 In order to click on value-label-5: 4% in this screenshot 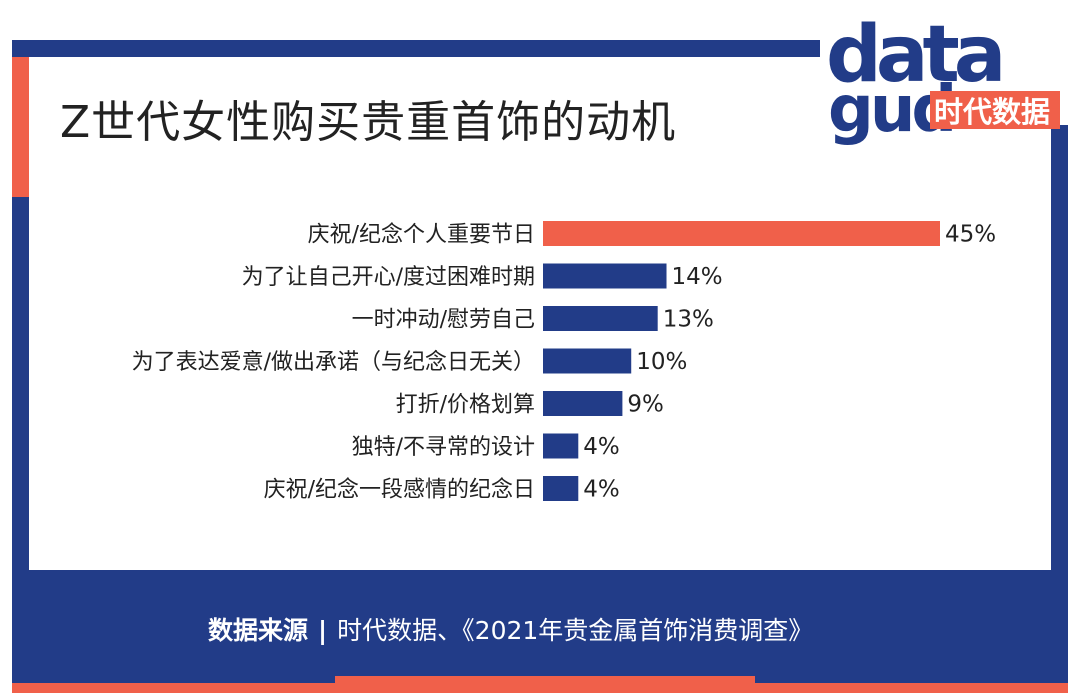, I will do `click(601, 447)`.